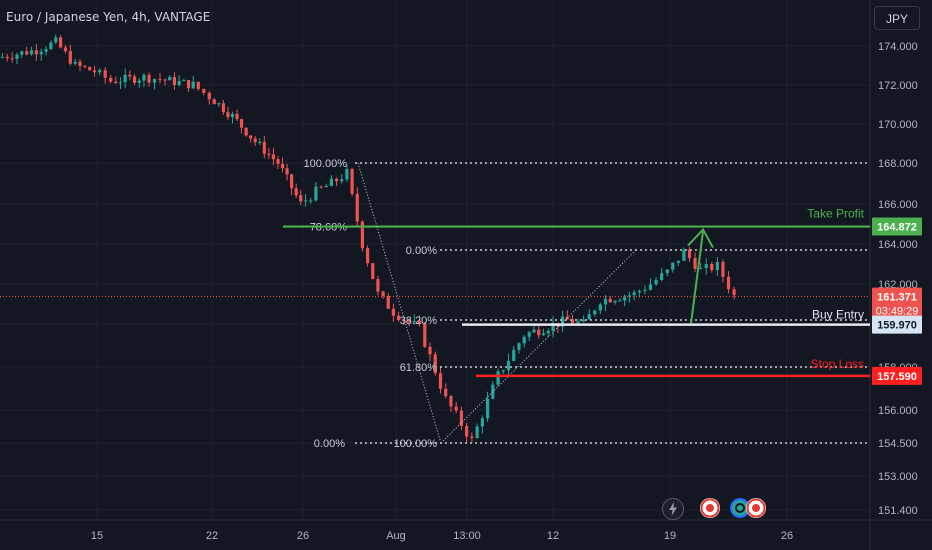 The width and height of the screenshot is (932, 550). I want to click on time-tick-label: 15, so click(97, 536).